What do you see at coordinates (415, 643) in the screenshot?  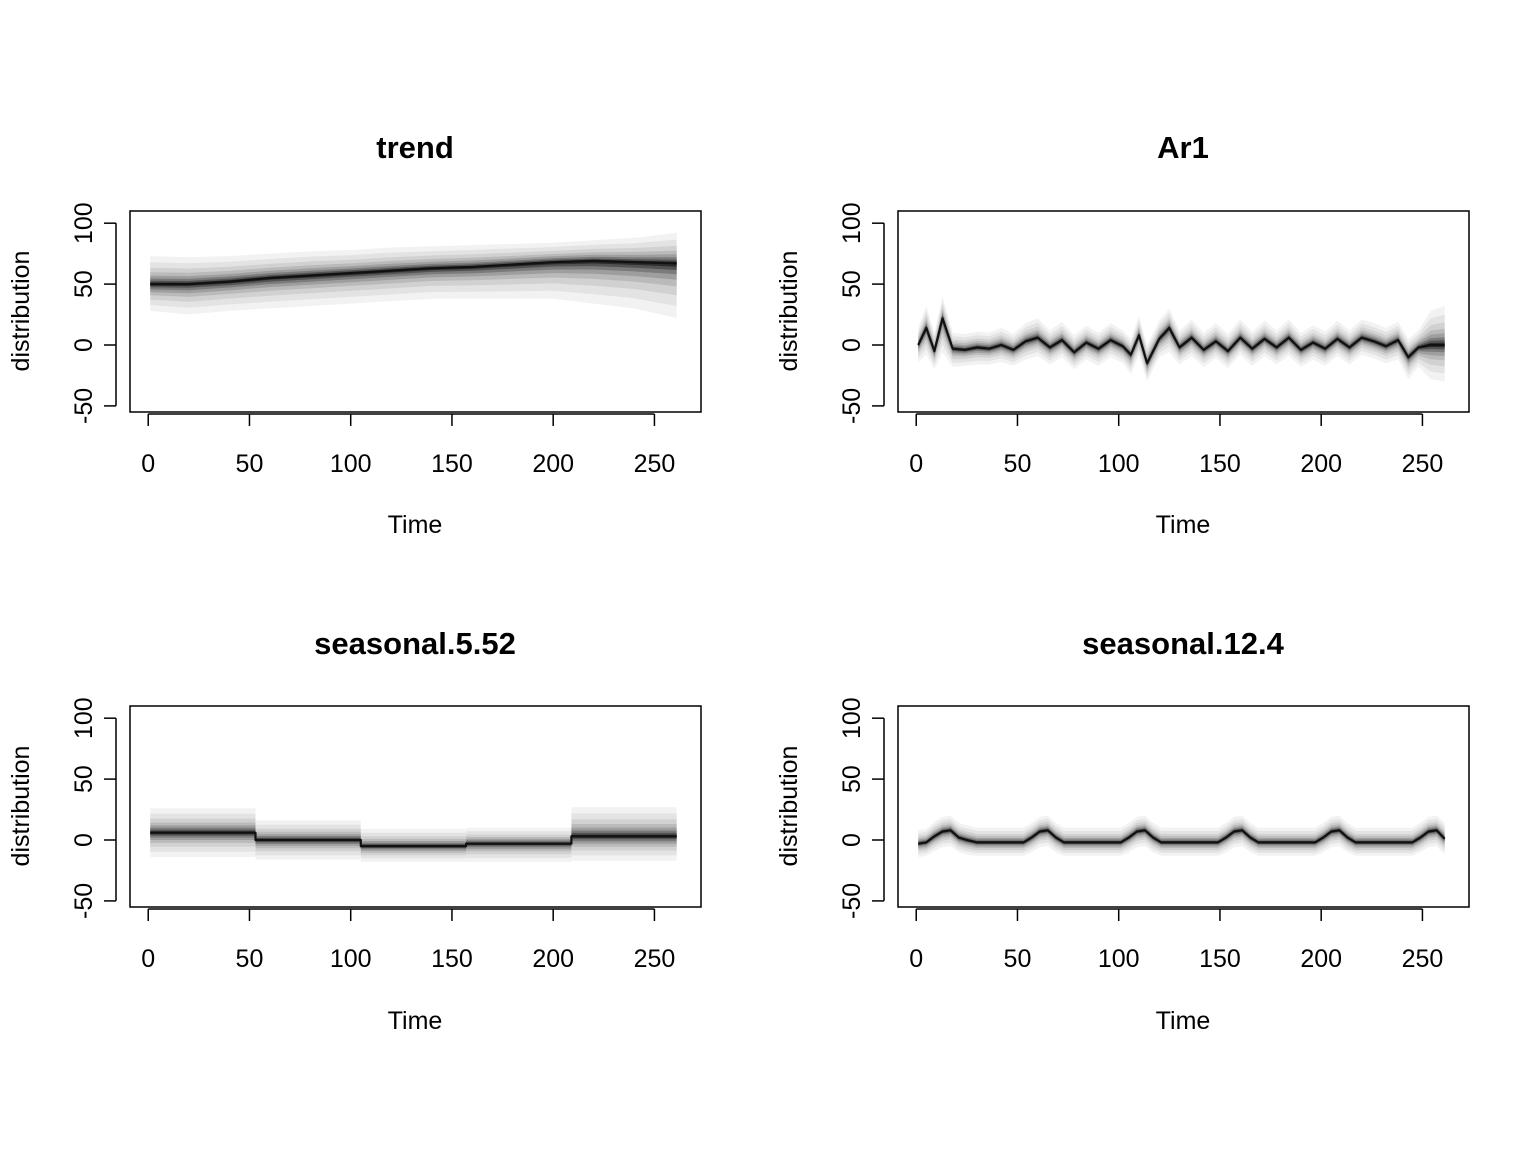 I see `panel-title: seasonal.5.52` at bounding box center [415, 643].